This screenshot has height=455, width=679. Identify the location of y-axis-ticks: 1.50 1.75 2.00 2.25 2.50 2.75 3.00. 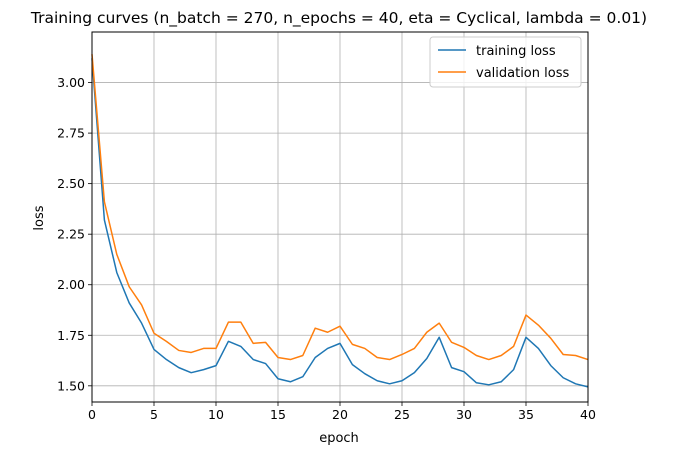
(74, 234).